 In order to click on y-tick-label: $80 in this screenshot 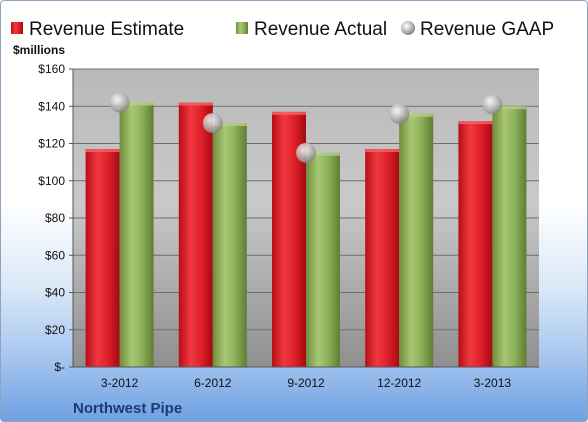, I will do `click(55, 218)`.